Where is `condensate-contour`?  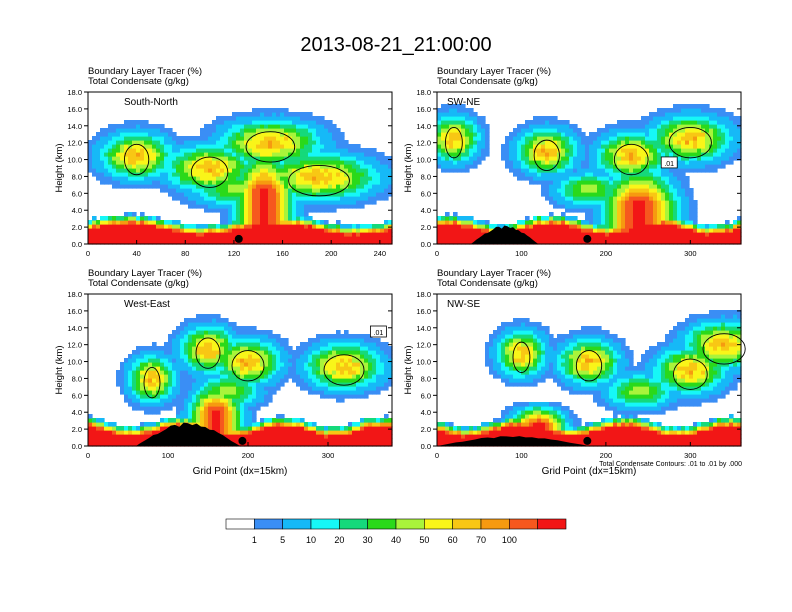 condensate-contour is located at coordinates (209, 172).